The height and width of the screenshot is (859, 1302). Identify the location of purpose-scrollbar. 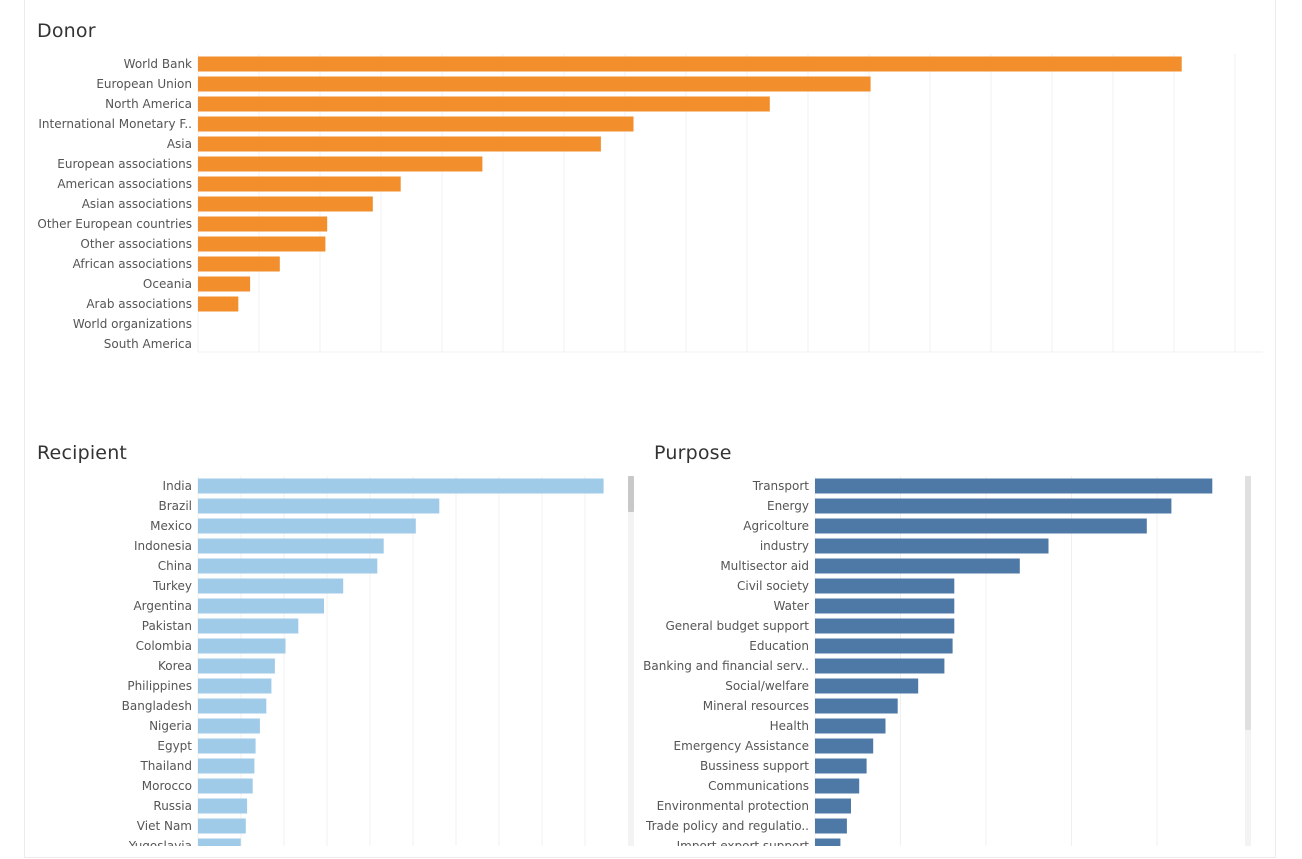
(1248, 661).